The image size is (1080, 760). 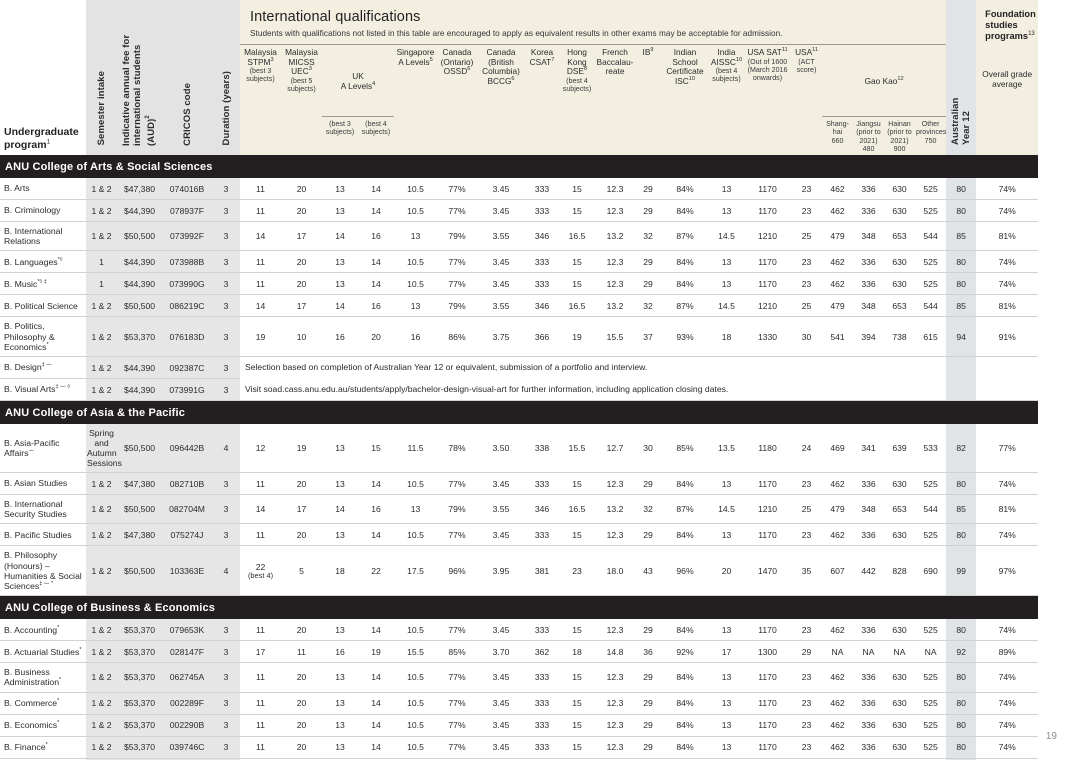 What do you see at coordinates (806, 449) in the screenshot?
I see `cell-qual-14: 24` at bounding box center [806, 449].